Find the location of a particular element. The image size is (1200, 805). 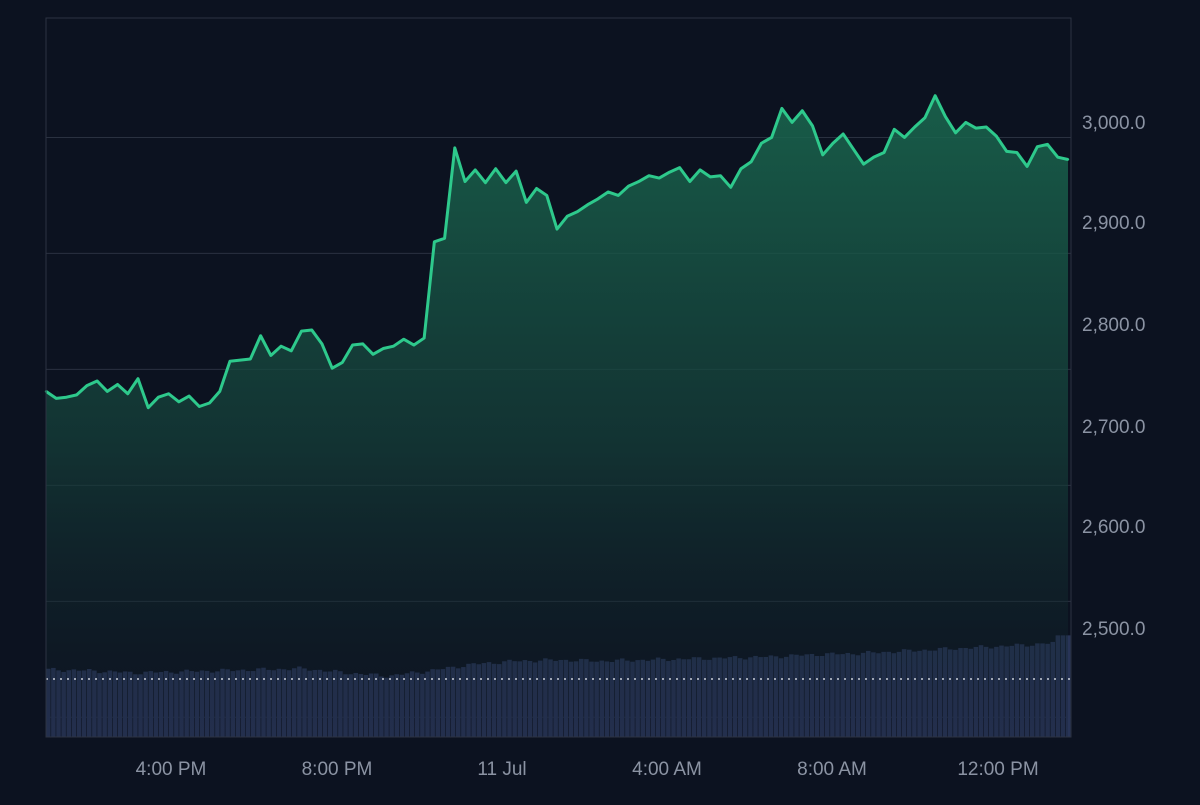

x-tick-label: 8:00 PM is located at coordinates (337, 769).